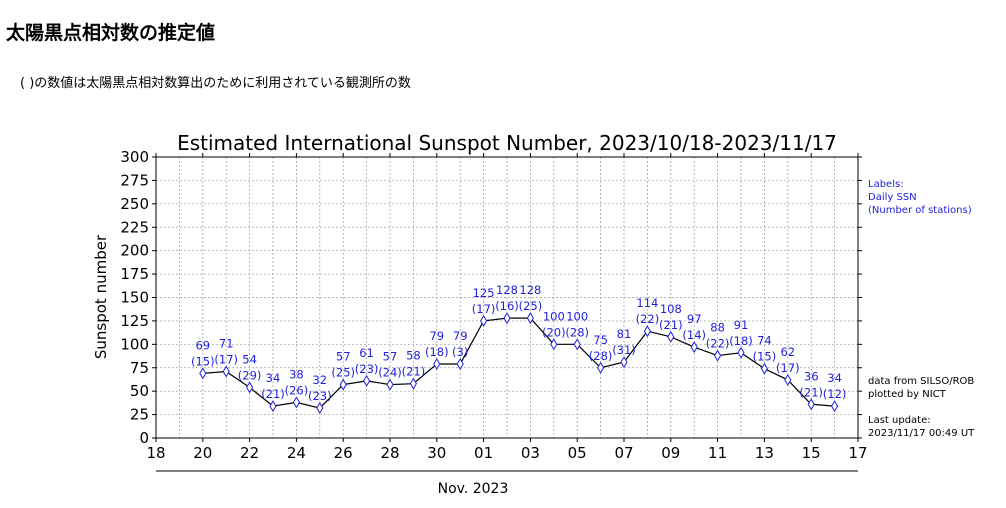  What do you see at coordinates (921, 381) in the screenshot?
I see `data-source-credit: data from SILSO/ROB` at bounding box center [921, 381].